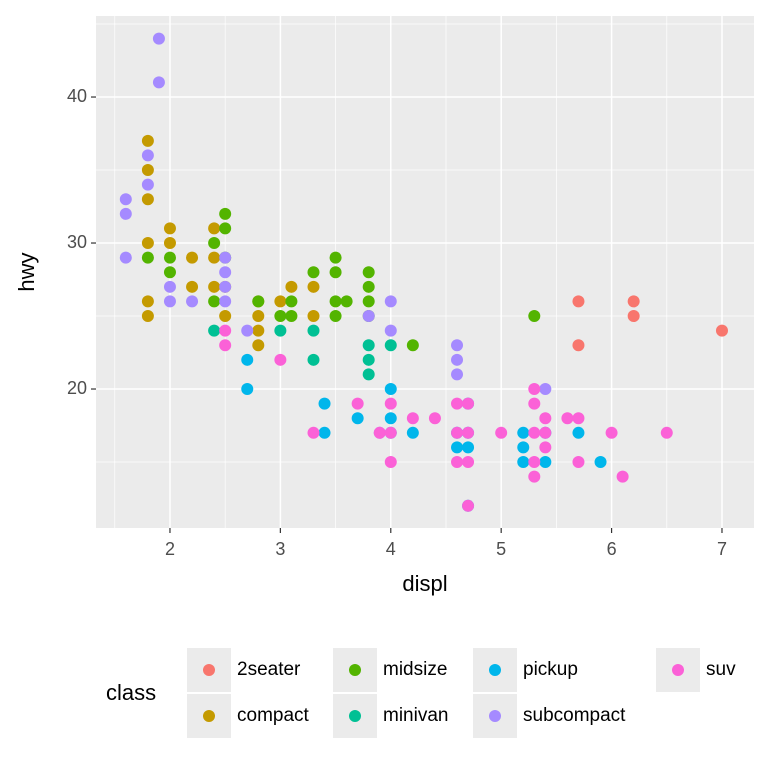 The height and width of the screenshot is (768, 768). What do you see at coordinates (550, 669) in the screenshot?
I see `legend-label: pickup` at bounding box center [550, 669].